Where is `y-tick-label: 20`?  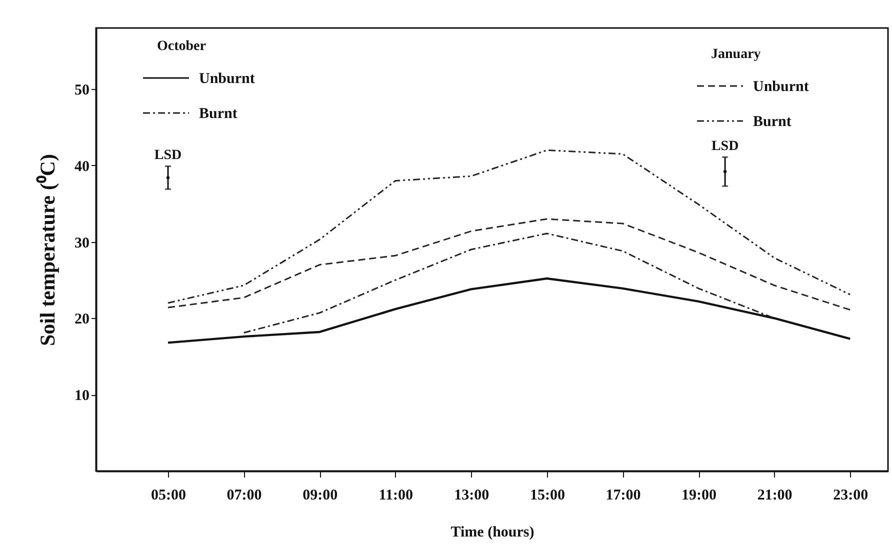 y-tick-label: 20 is located at coordinates (82, 320).